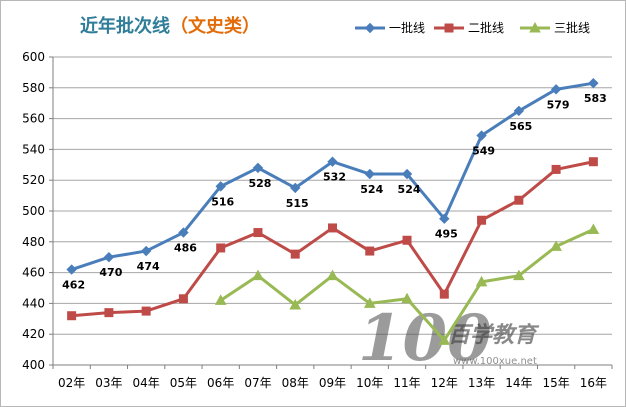 The image size is (626, 407). I want to click on x-tick-label: 06年, so click(220, 383).